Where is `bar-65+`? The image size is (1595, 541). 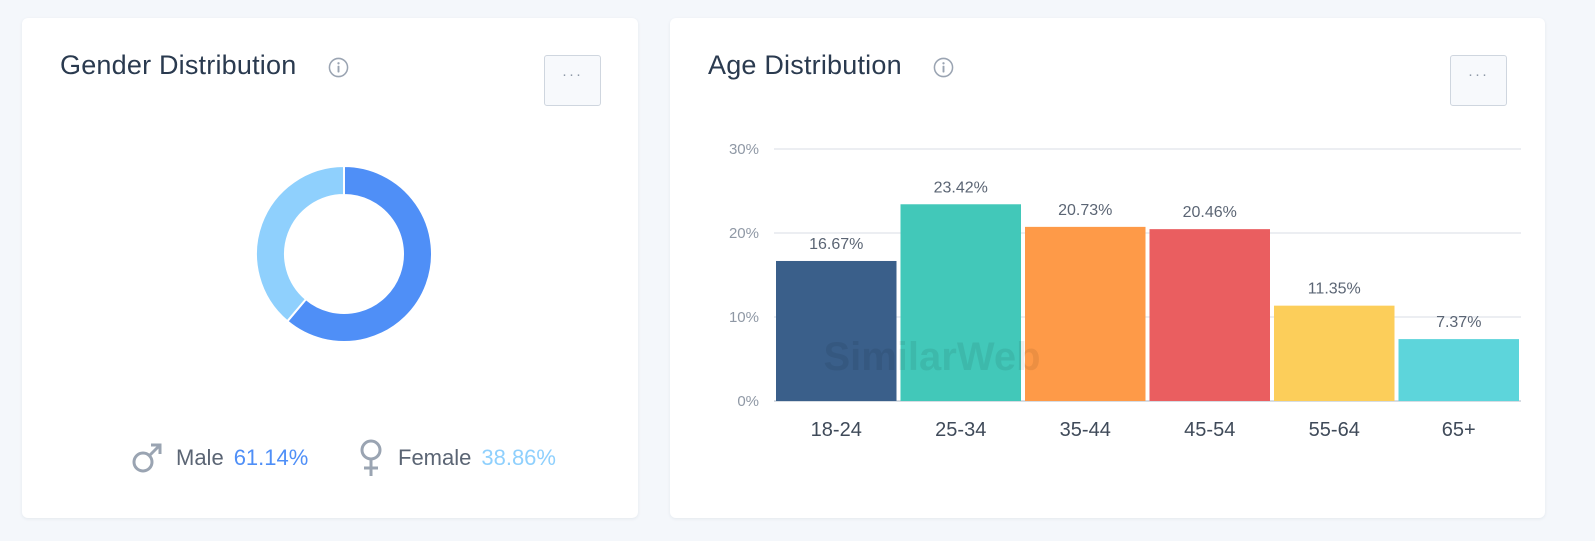
bar-65+ is located at coordinates (1459, 370).